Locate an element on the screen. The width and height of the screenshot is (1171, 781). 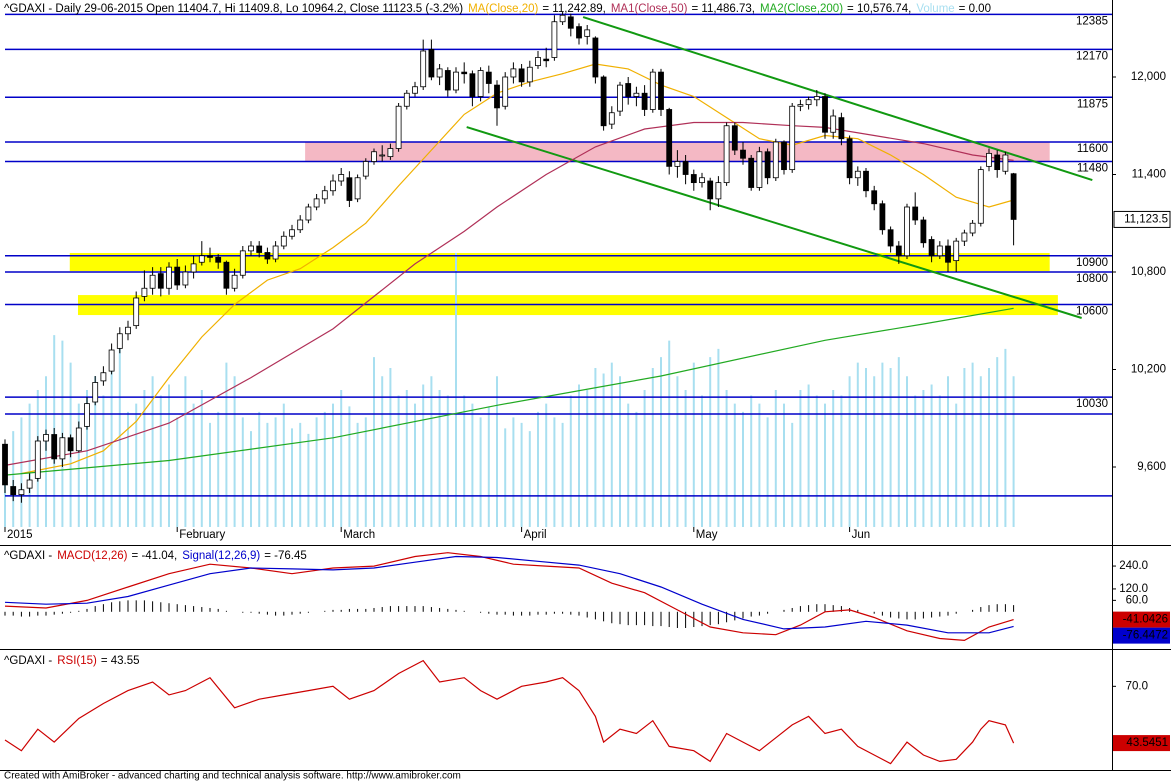
level-label: 11875 is located at coordinates (1092, 104).